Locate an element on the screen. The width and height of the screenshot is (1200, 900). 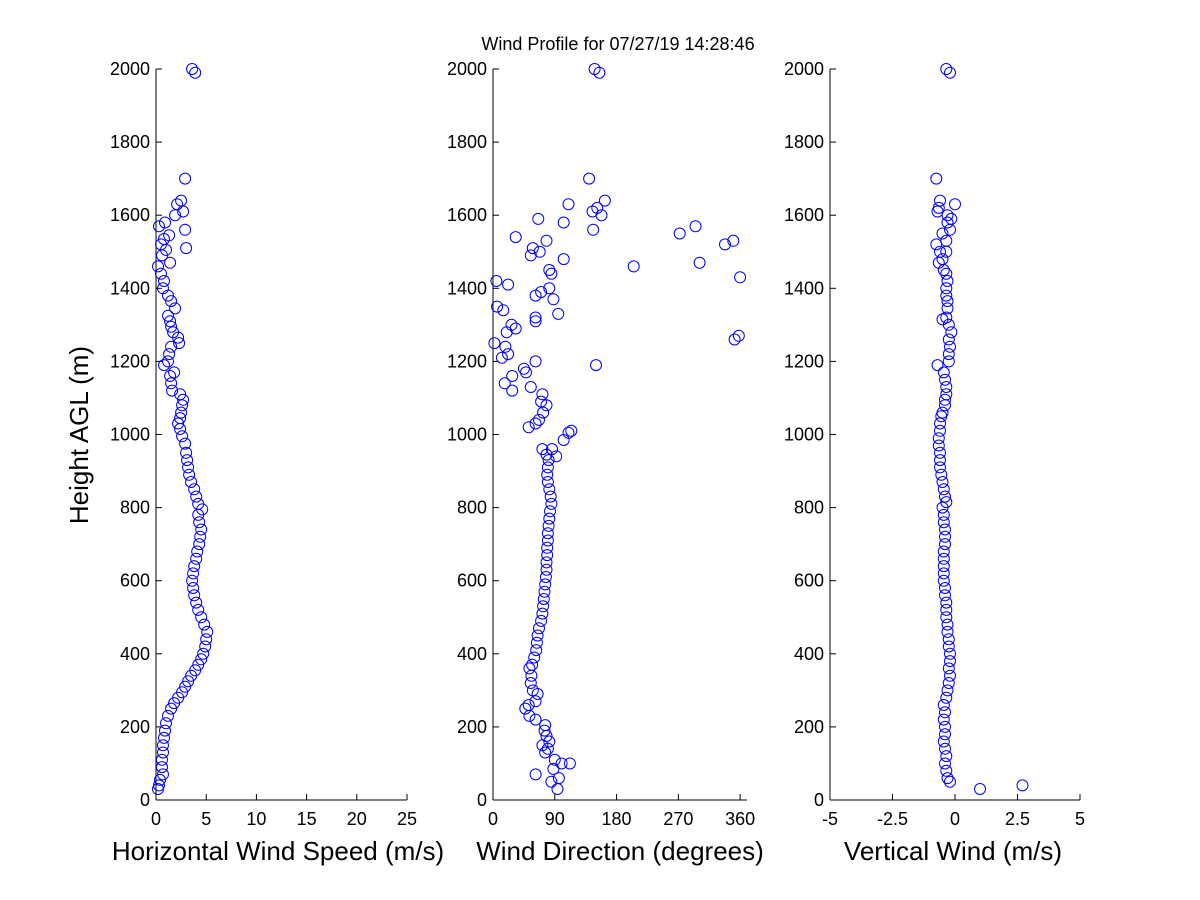
vertical-wind-y-tick-label: 1000 is located at coordinates (804, 435).